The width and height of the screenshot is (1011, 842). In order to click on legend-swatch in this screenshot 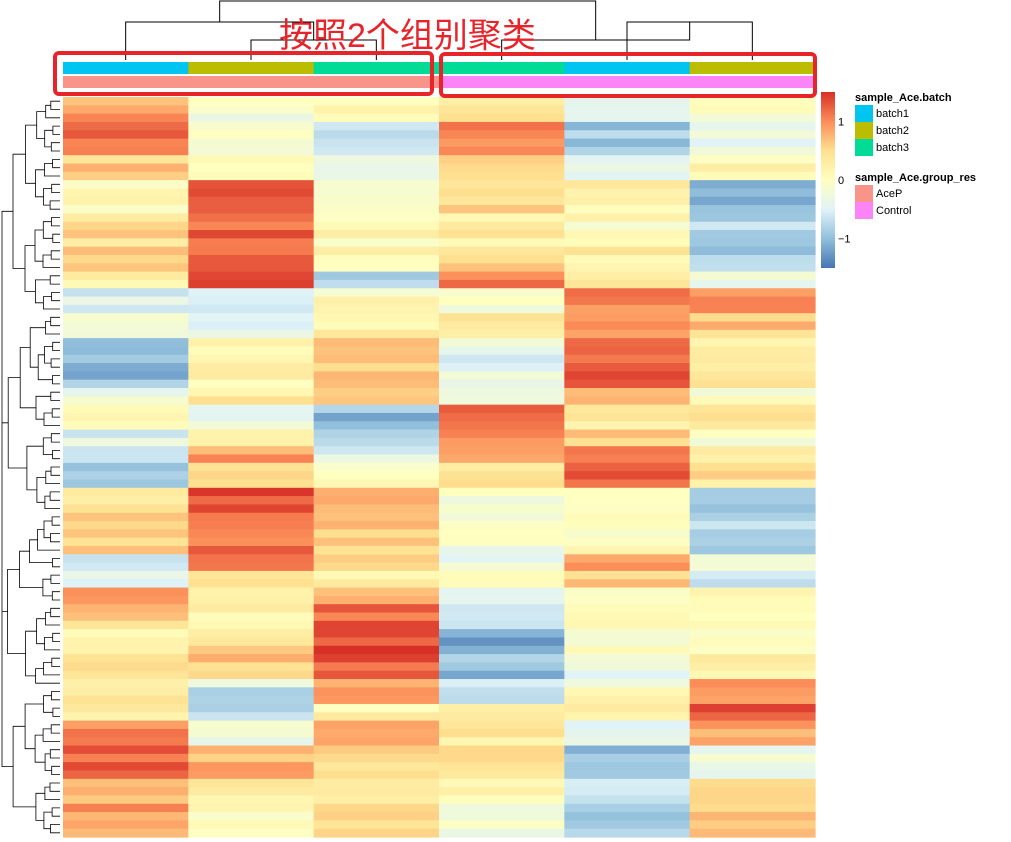, I will do `click(864, 130)`.